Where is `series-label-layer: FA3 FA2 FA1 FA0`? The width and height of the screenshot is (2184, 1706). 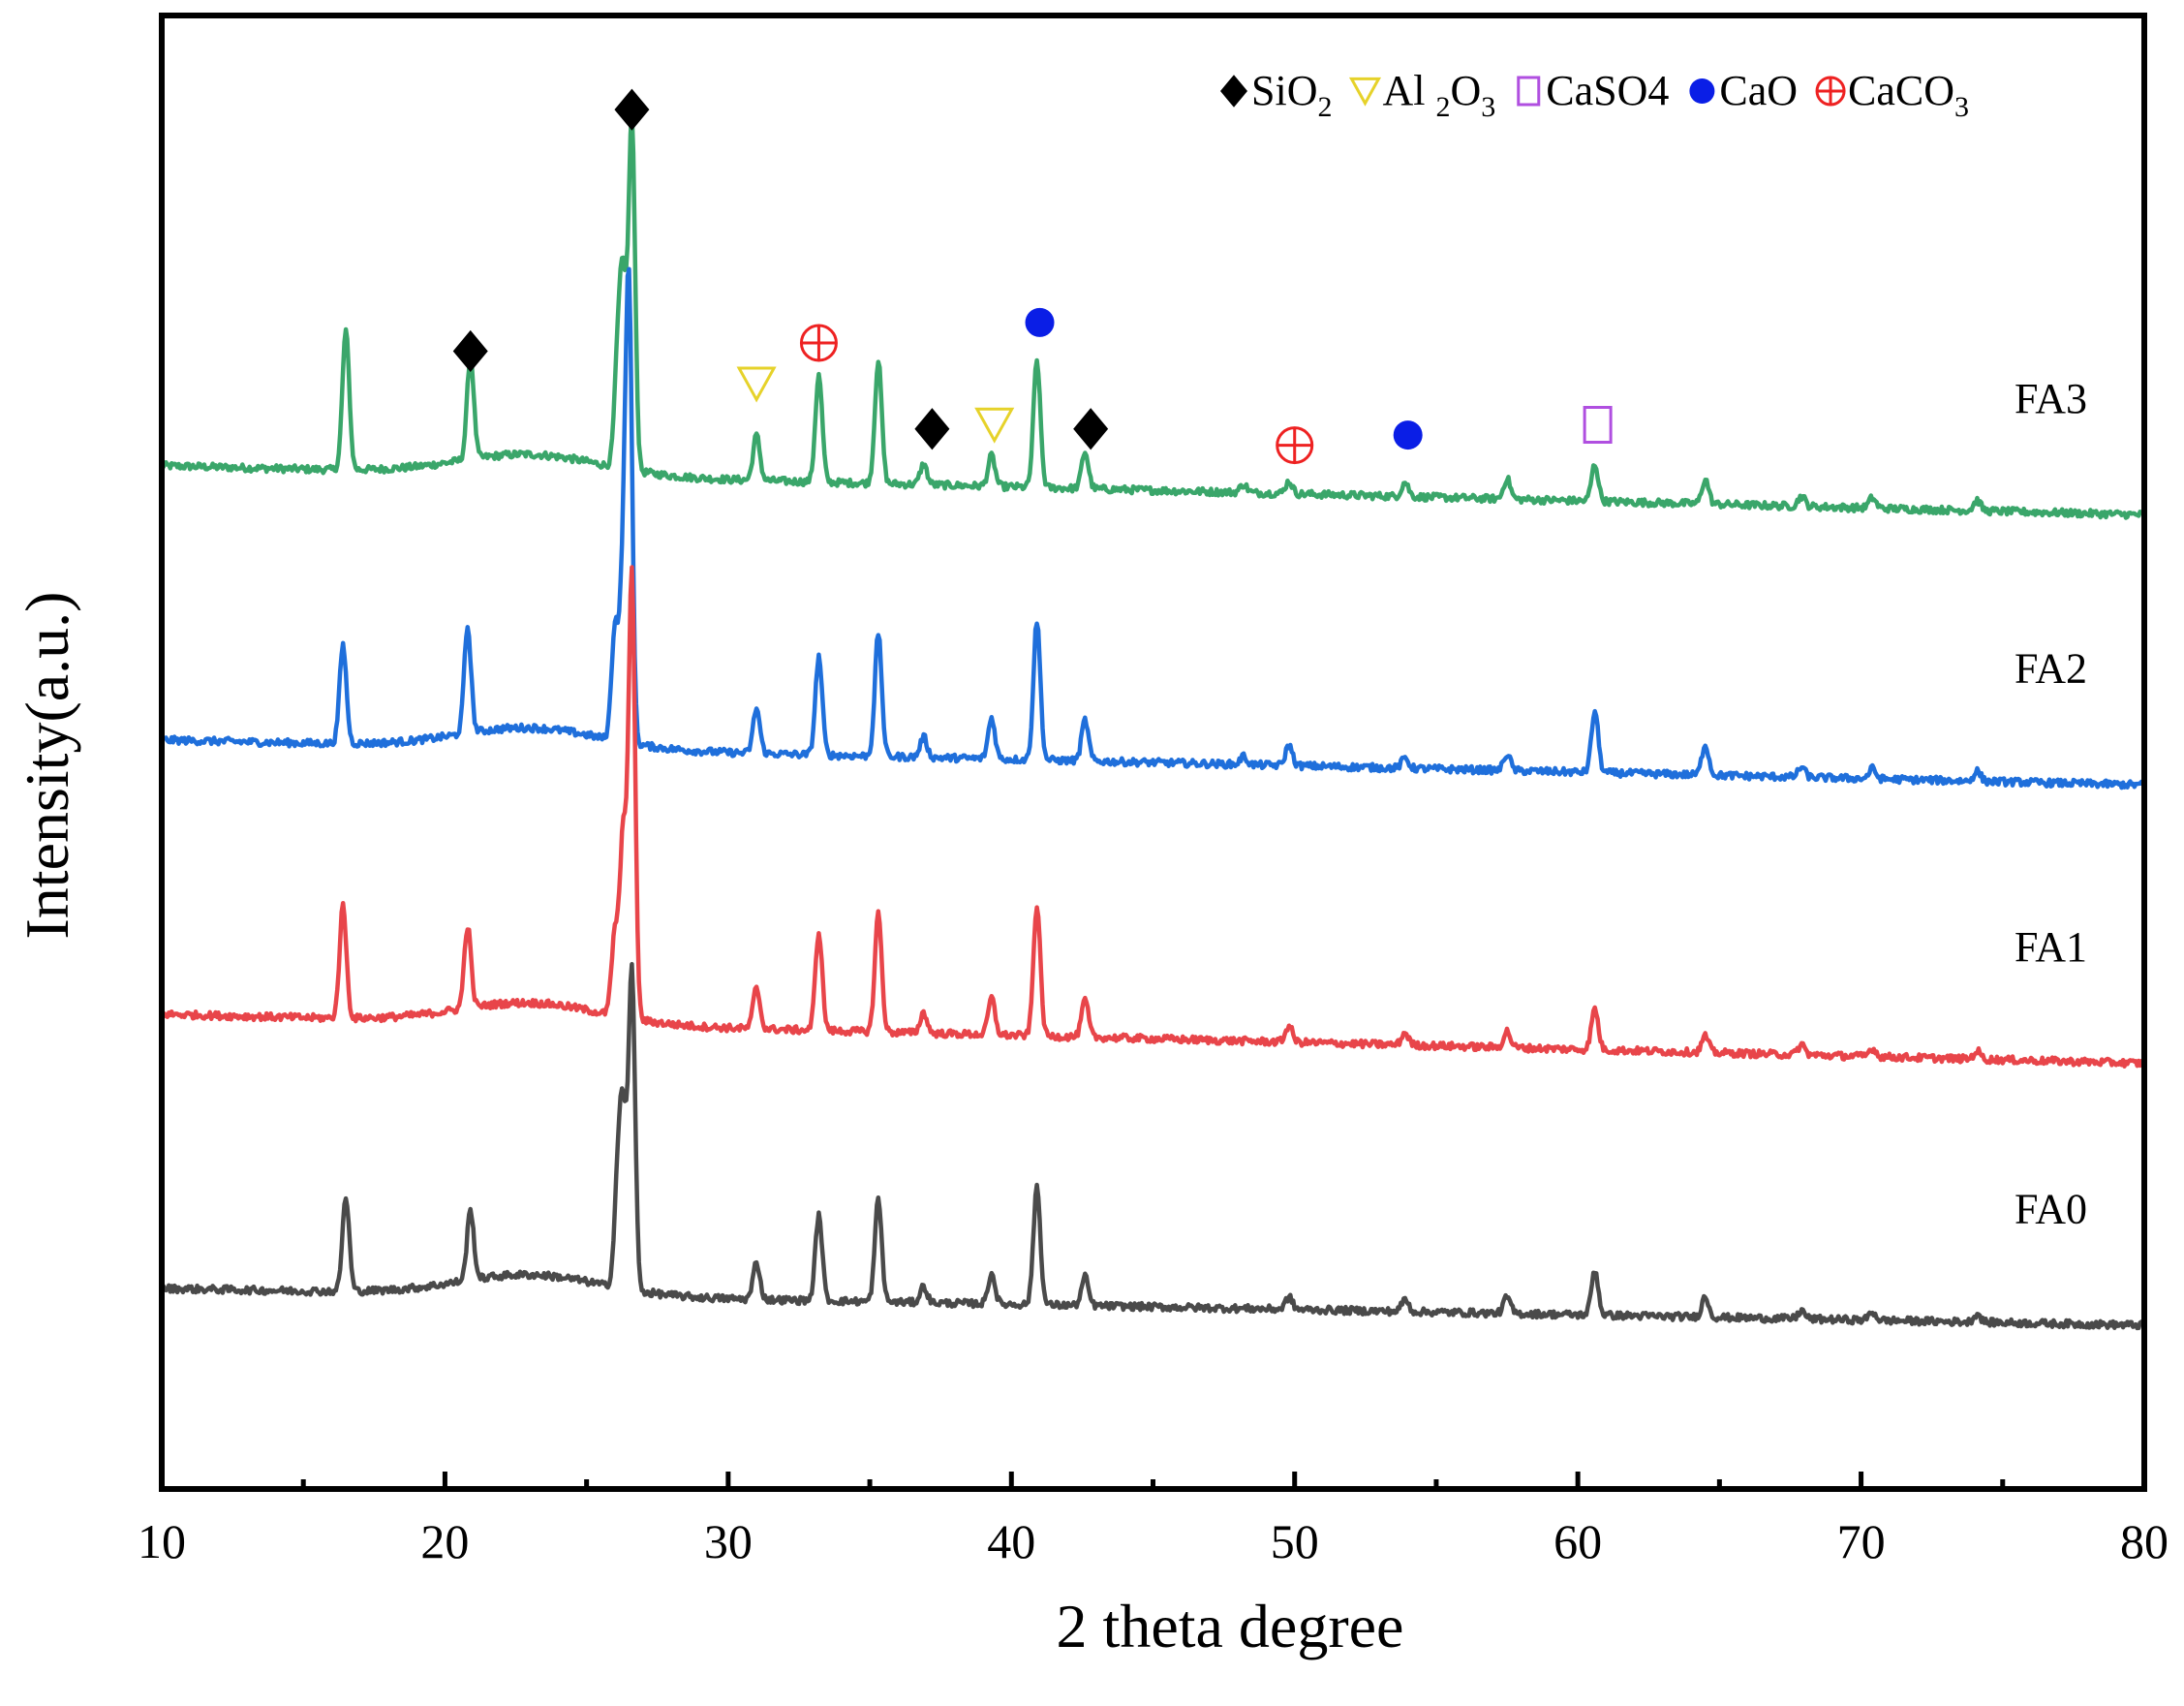 series-label-layer: FA3 FA2 FA1 FA0 is located at coordinates (2051, 804).